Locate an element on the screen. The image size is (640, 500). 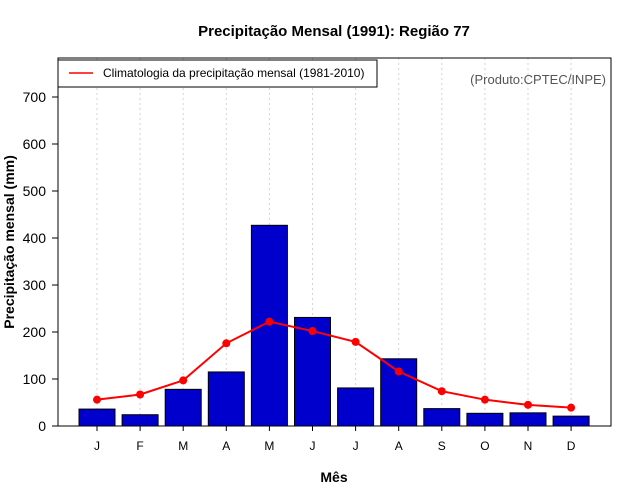
y-tick-label: 500 is located at coordinates (35, 191).